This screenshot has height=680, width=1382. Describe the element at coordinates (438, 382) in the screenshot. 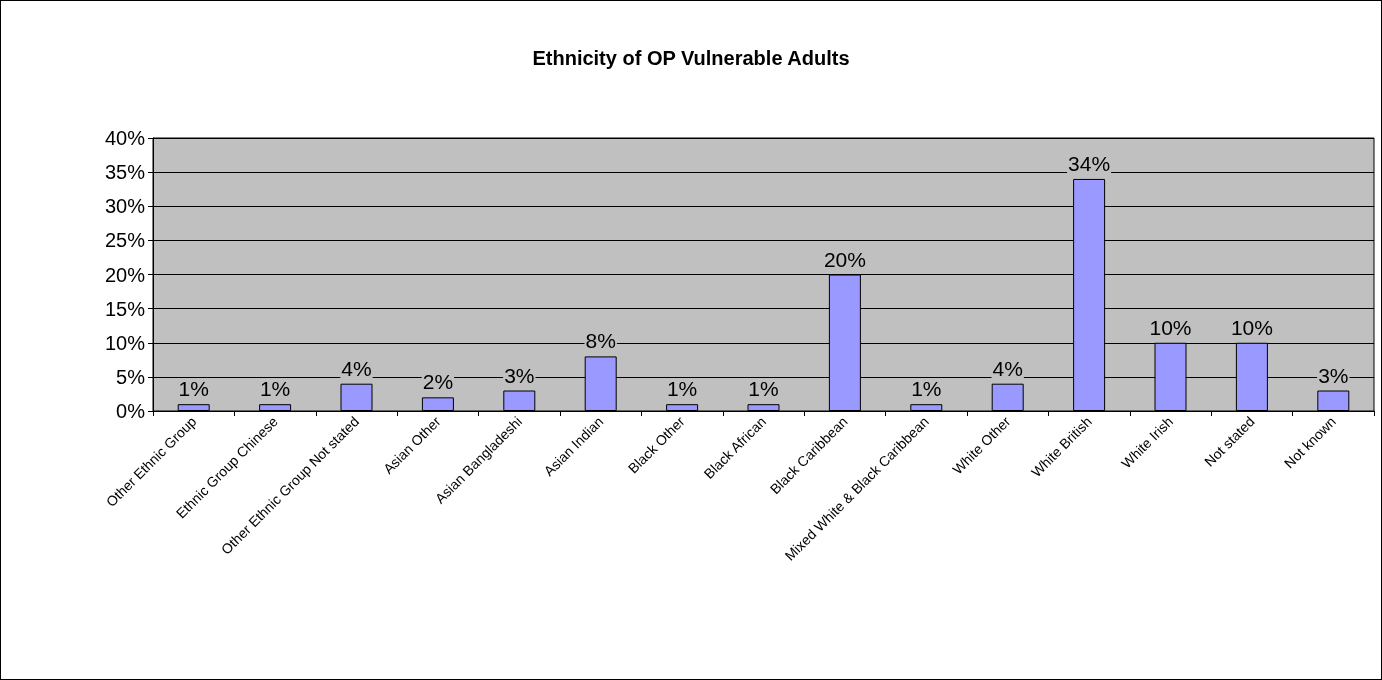

I see `data-label: 2%` at that location.